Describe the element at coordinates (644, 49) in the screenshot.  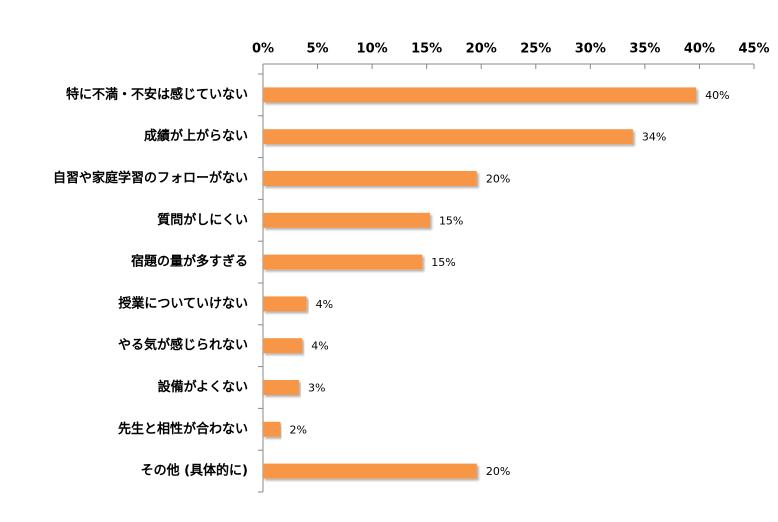
I see `x-tick-label: 35%` at that location.